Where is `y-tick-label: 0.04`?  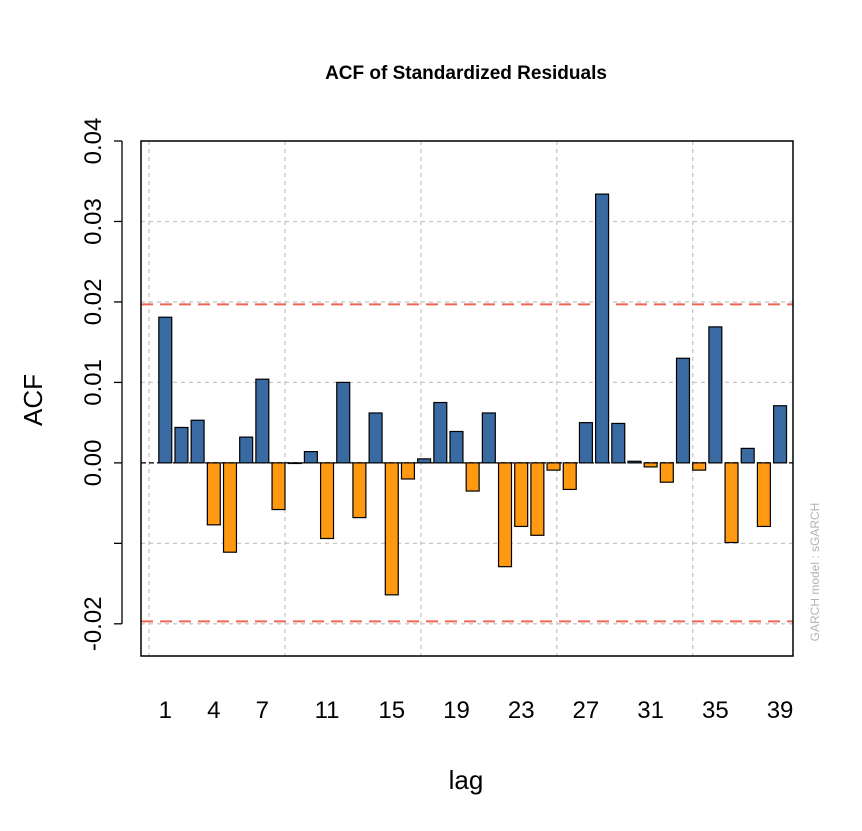 y-tick-label: 0.04 is located at coordinates (93, 141).